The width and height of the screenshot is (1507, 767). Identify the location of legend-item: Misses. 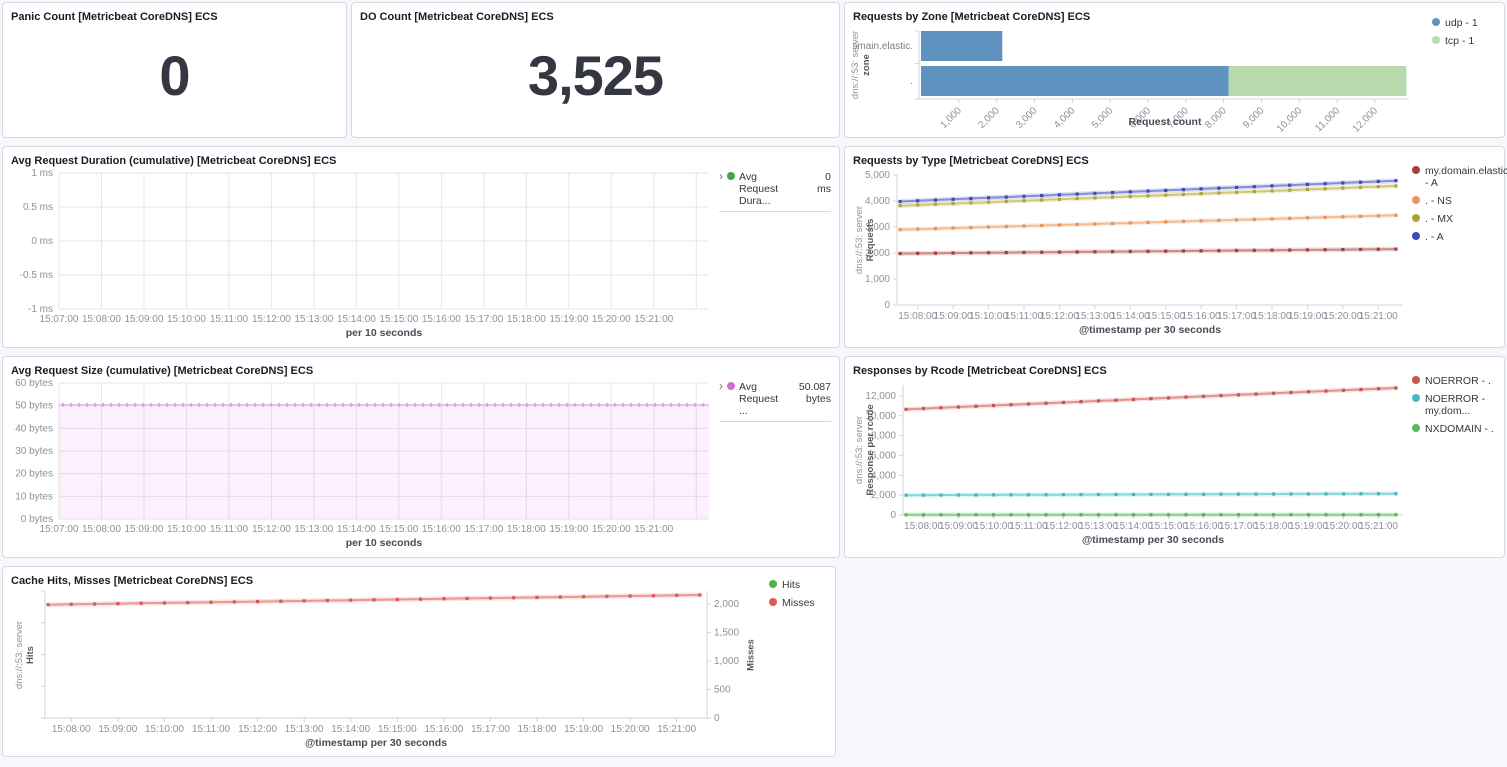
(800, 603).